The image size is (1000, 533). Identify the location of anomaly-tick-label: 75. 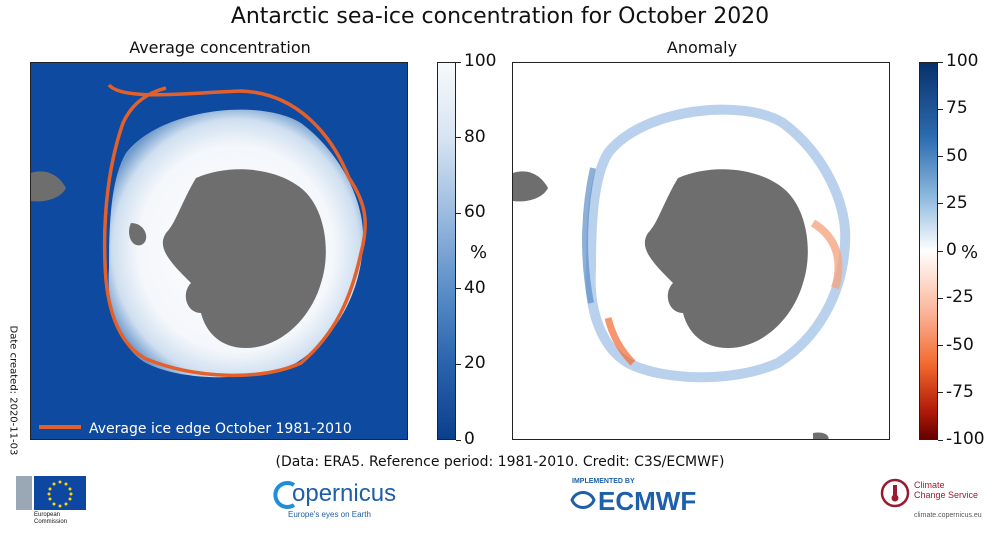
(957, 108).